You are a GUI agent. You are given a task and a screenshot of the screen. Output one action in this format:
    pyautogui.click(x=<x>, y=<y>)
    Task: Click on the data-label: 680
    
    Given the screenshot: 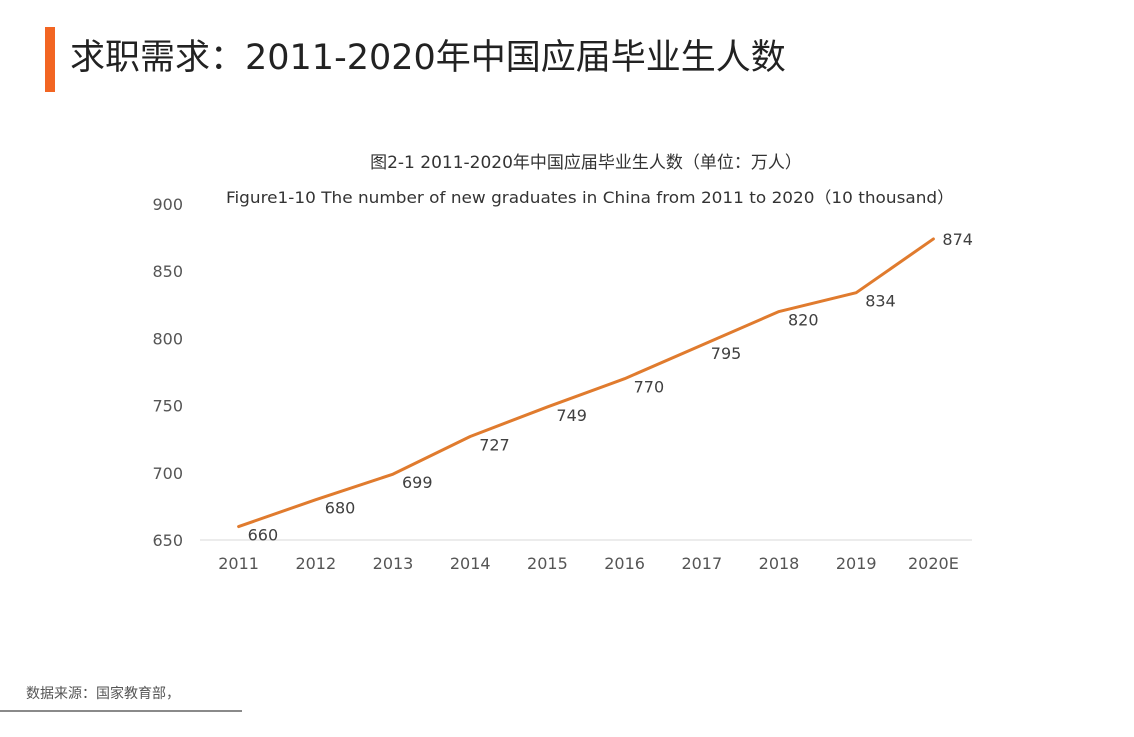 What is the action you would take?
    pyautogui.click(x=340, y=508)
    